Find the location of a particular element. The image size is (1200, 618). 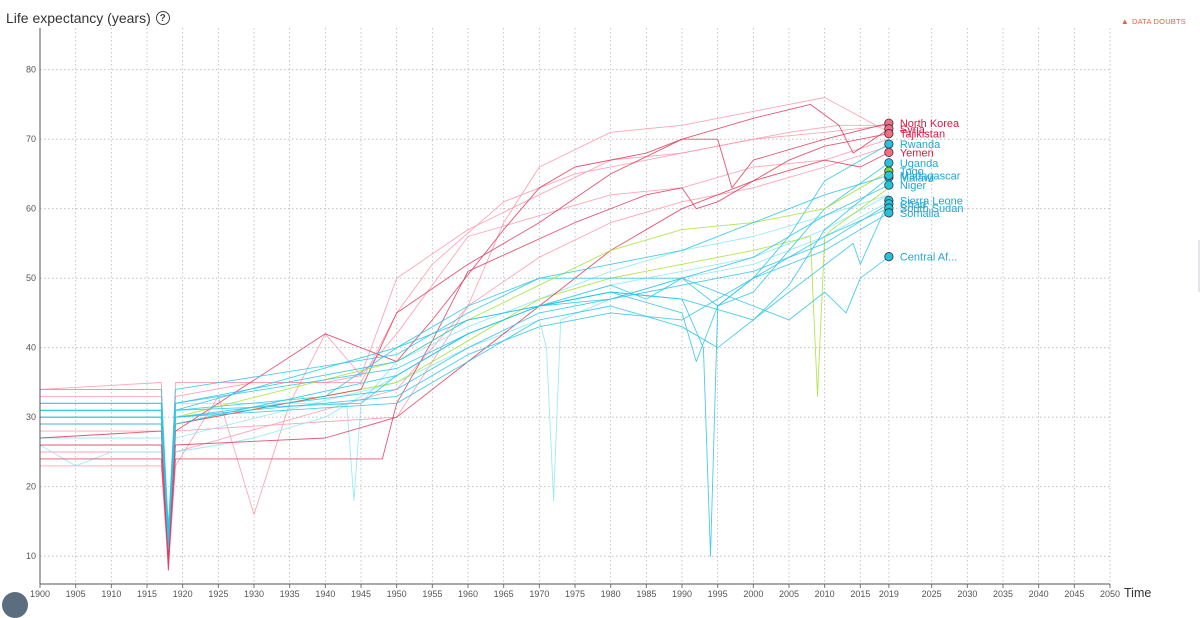

x-tick-label: 1910 is located at coordinates (111, 594).